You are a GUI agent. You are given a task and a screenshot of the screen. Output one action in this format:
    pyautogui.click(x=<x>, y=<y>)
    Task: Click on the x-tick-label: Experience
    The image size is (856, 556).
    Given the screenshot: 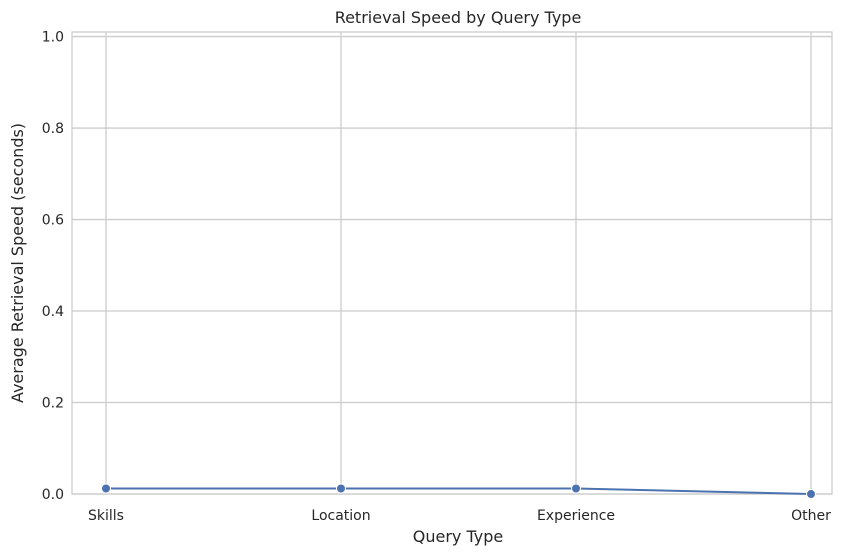 What is the action you would take?
    pyautogui.click(x=576, y=516)
    